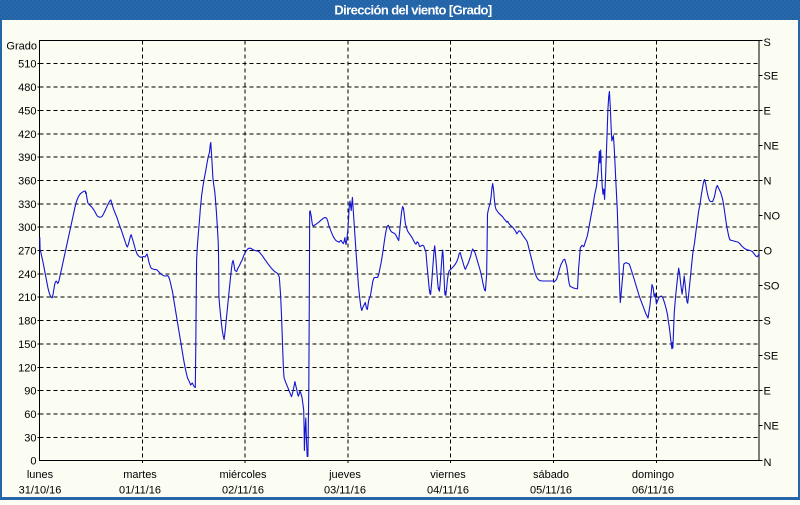 This screenshot has height=505, width=800. I want to click on svg-text: lunes, so click(40, 475).